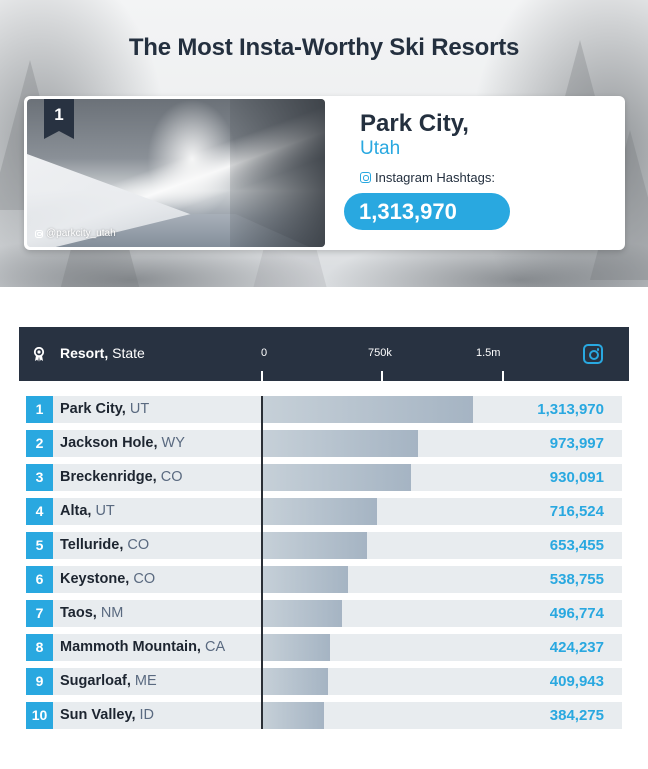 The image size is (648, 769). I want to click on featured-resort-info: Park City, Utah Instagram Hashtags:, so click(490, 147).